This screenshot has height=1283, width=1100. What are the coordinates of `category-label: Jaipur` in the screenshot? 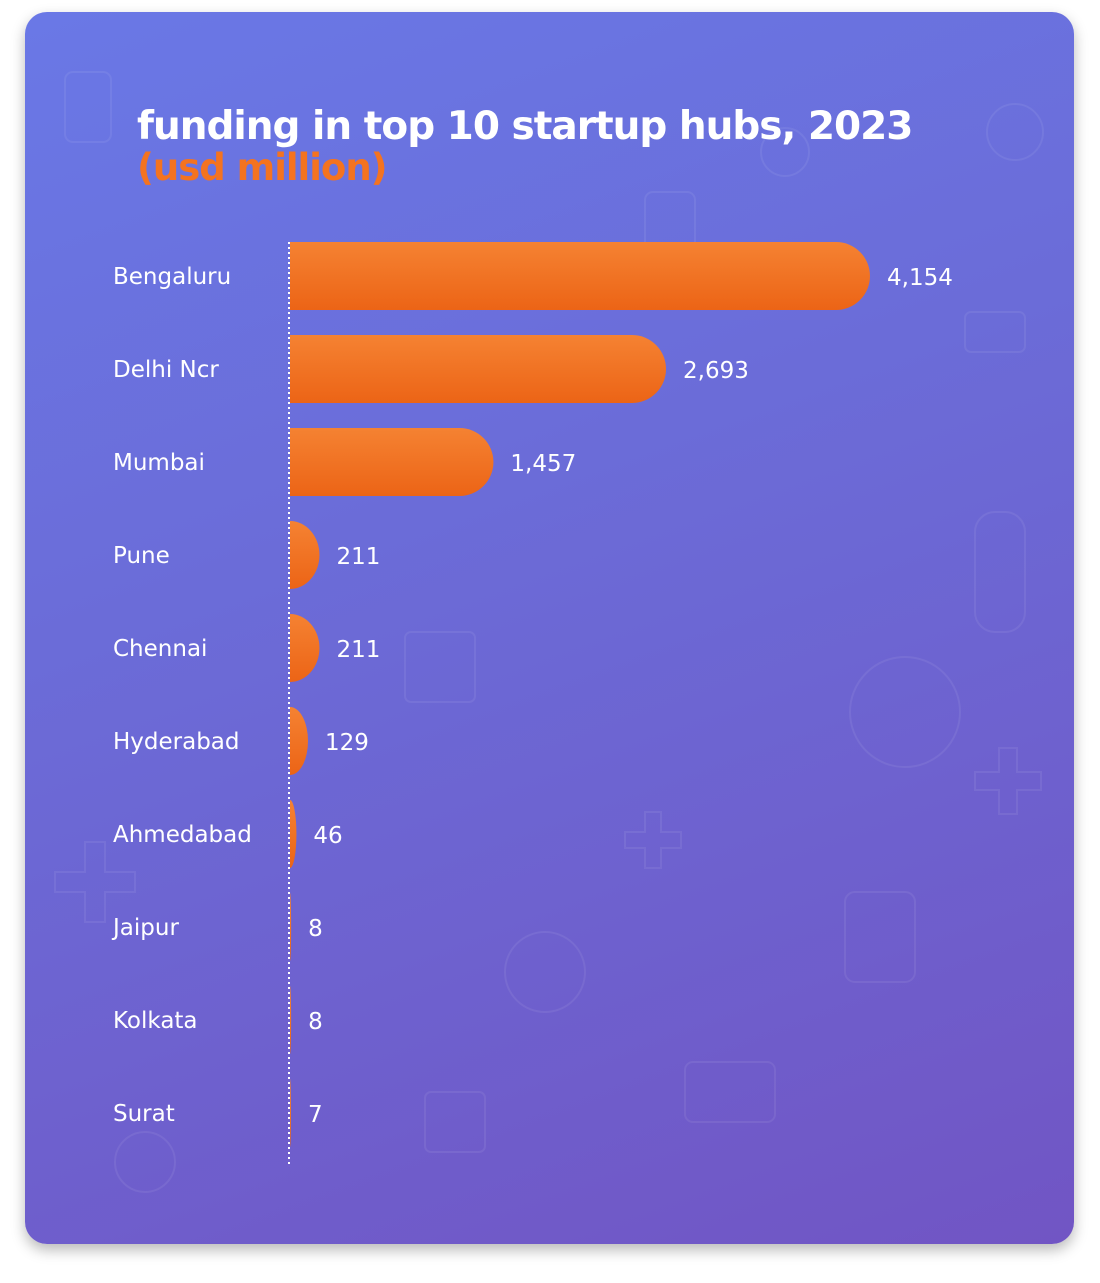 It's located at (145, 928).